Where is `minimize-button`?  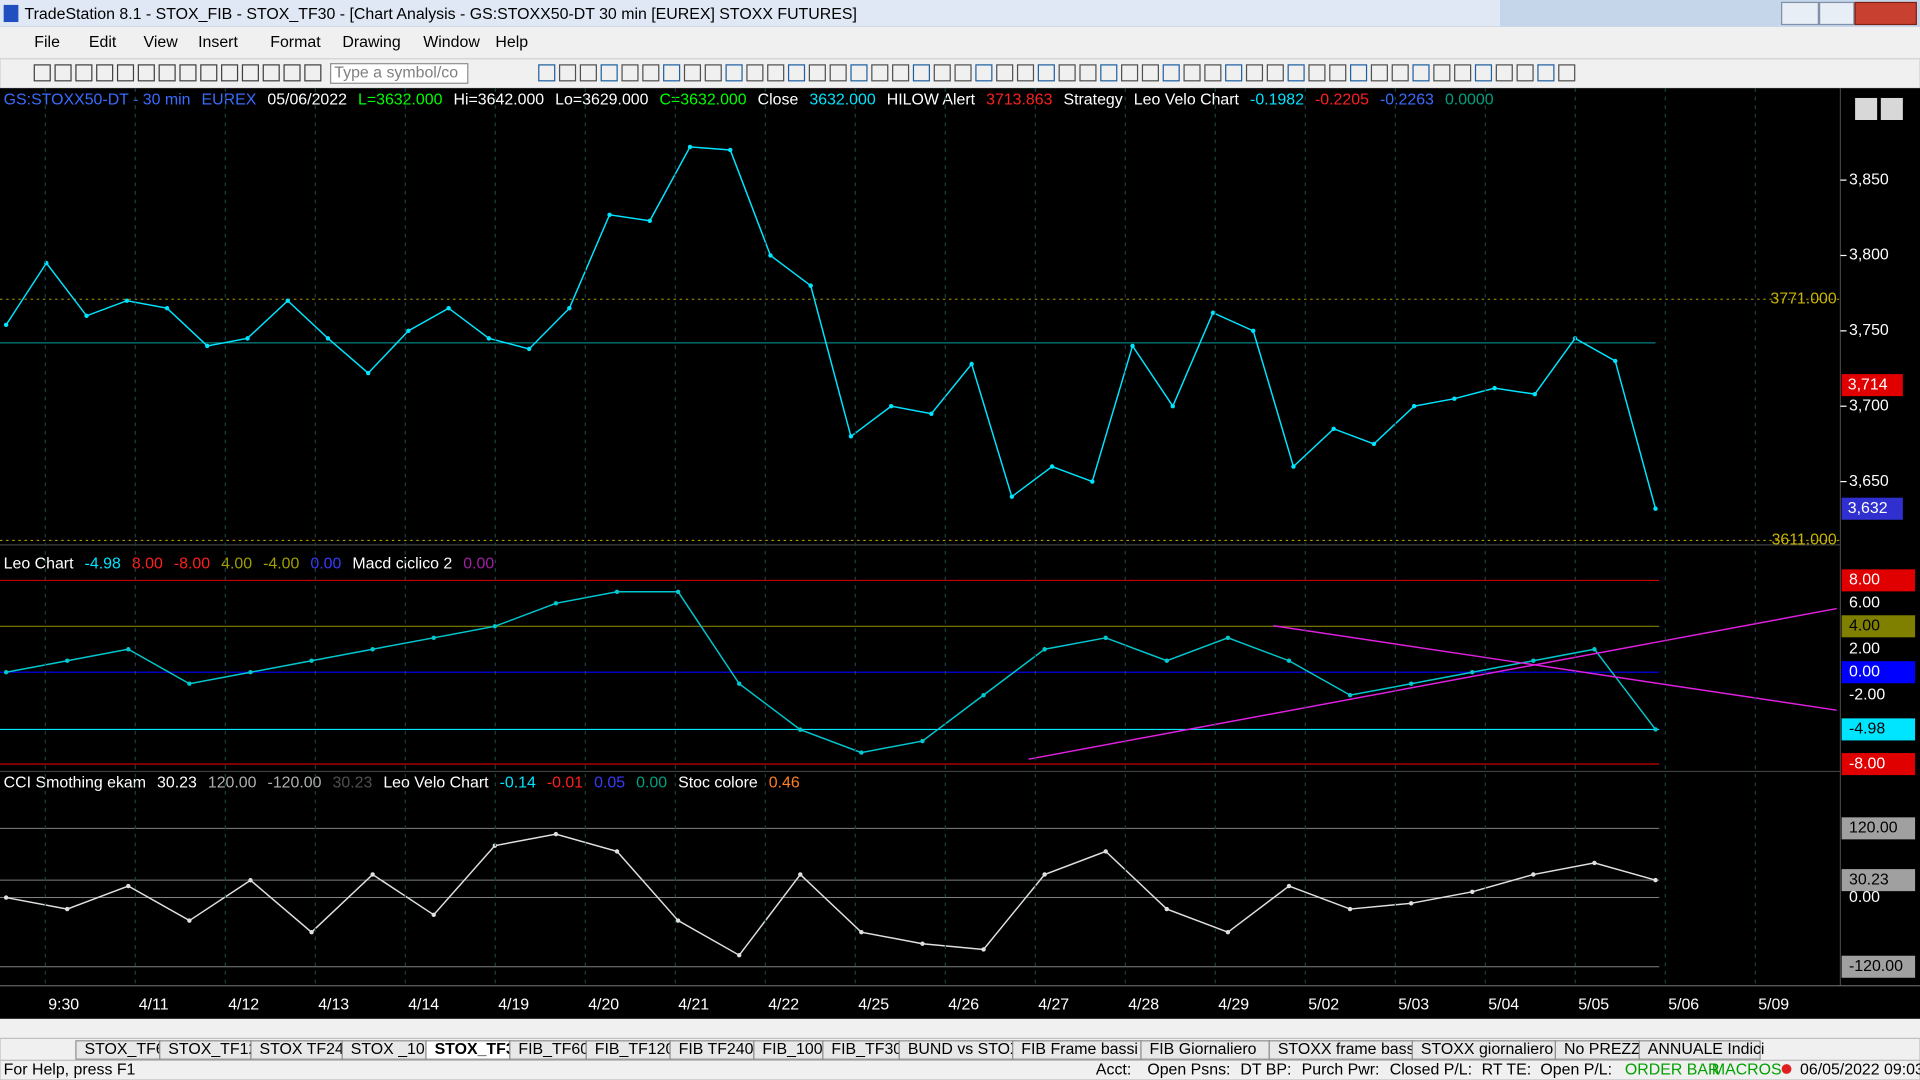
minimize-button is located at coordinates (1800, 13).